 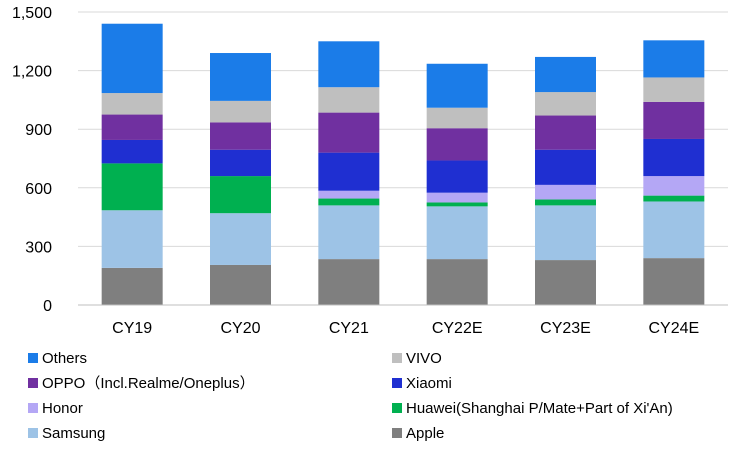 What do you see at coordinates (148, 383) in the screenshot?
I see `legend-label: OPPO（Incl.Realme/Oneplus）` at bounding box center [148, 383].